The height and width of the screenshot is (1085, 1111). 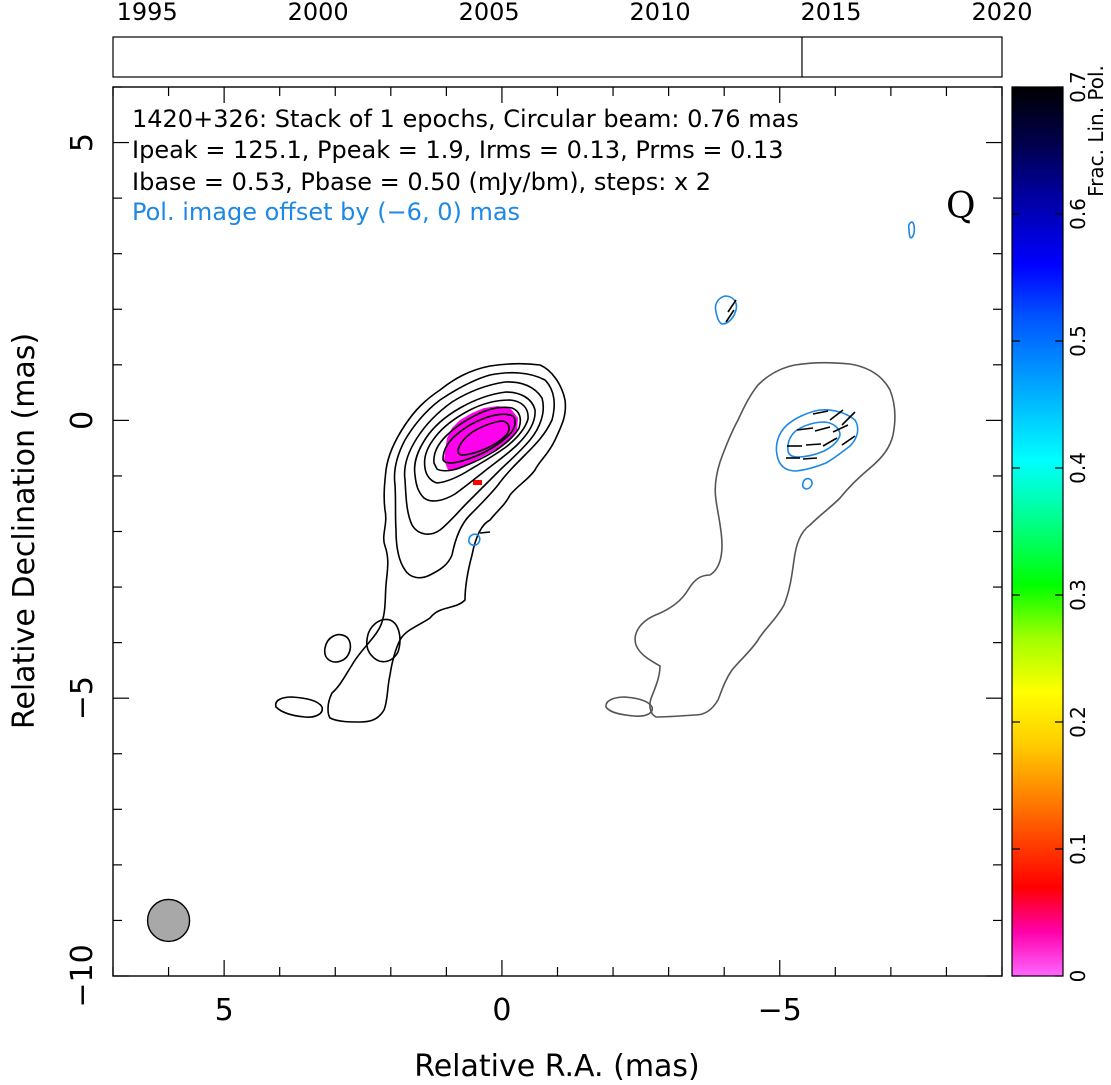 What do you see at coordinates (1037, 531) in the screenshot?
I see `colorbar-gradient` at bounding box center [1037, 531].